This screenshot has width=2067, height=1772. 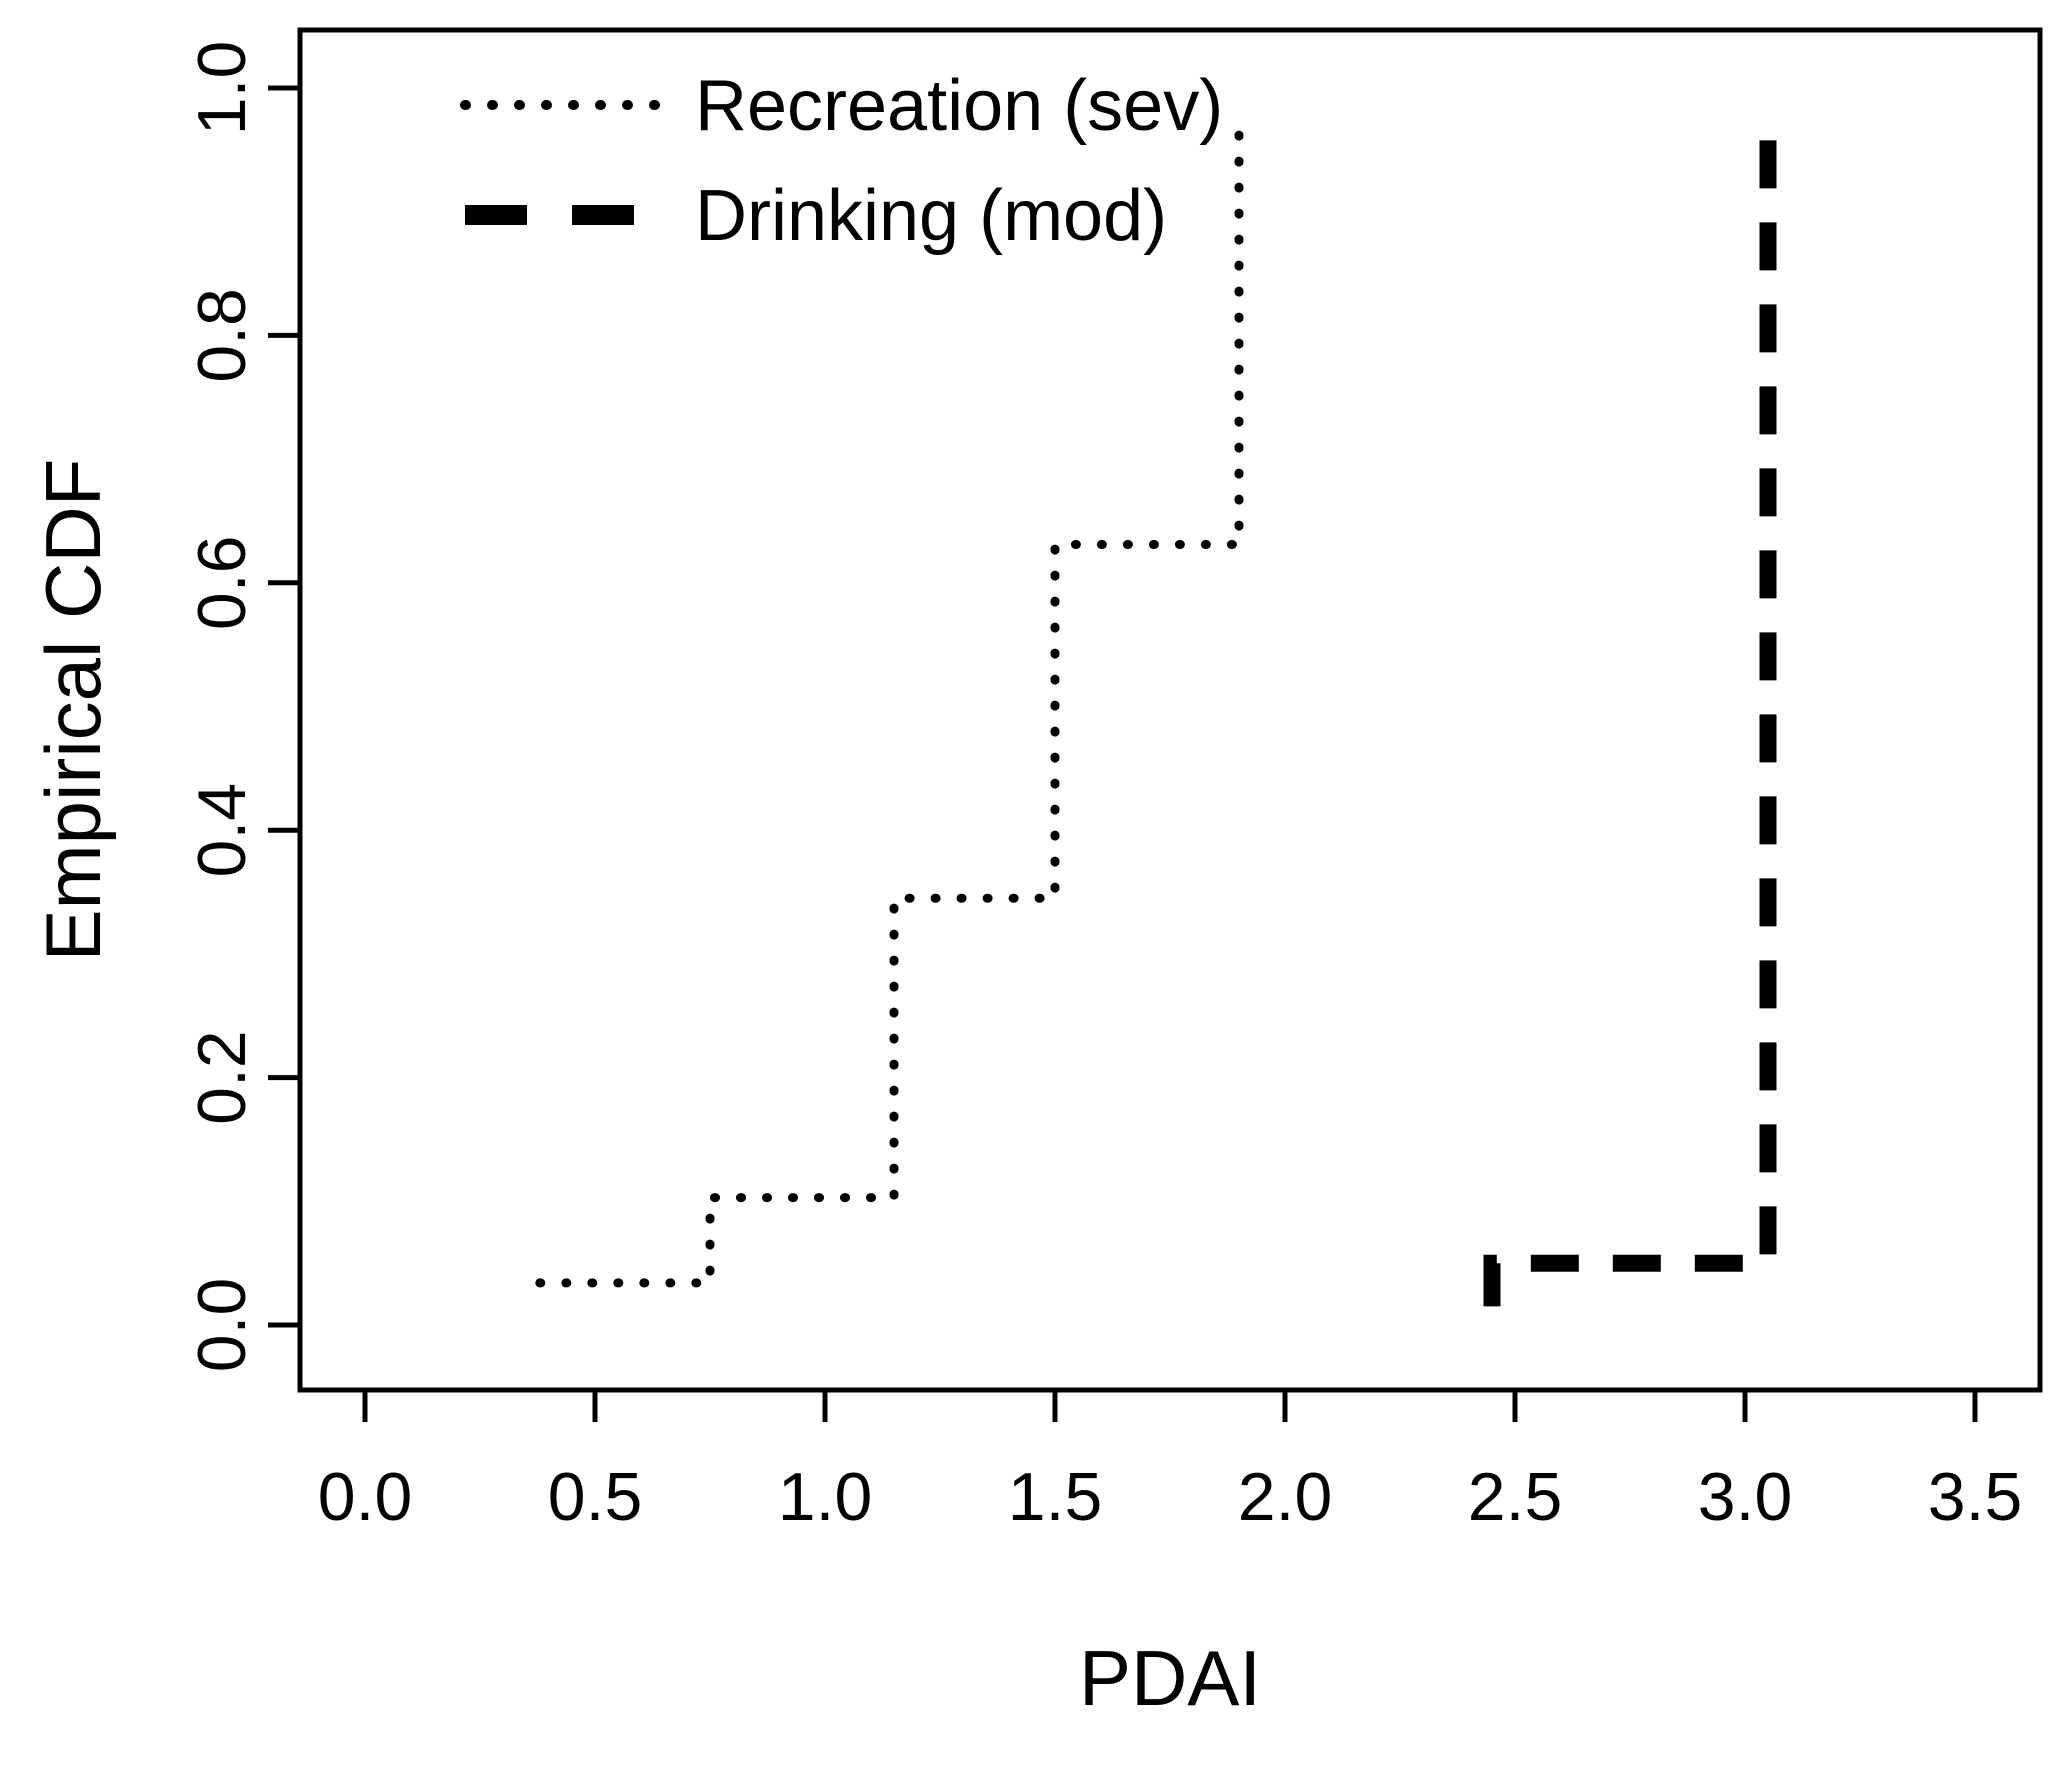 I want to click on x-axis-title: PDAI, so click(x=1170, y=1678).